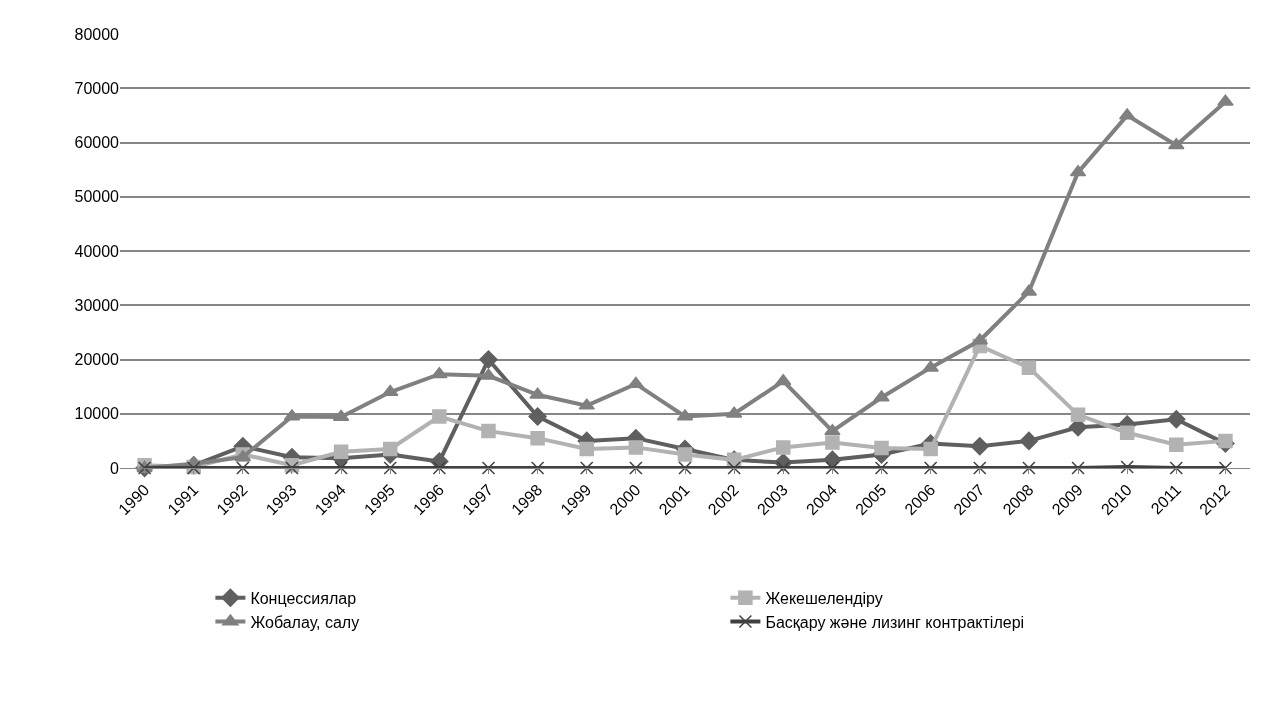 This screenshot has height=713, width=1285. What do you see at coordinates (97, 251) in the screenshot?
I see `y-tick-label: 40000` at bounding box center [97, 251].